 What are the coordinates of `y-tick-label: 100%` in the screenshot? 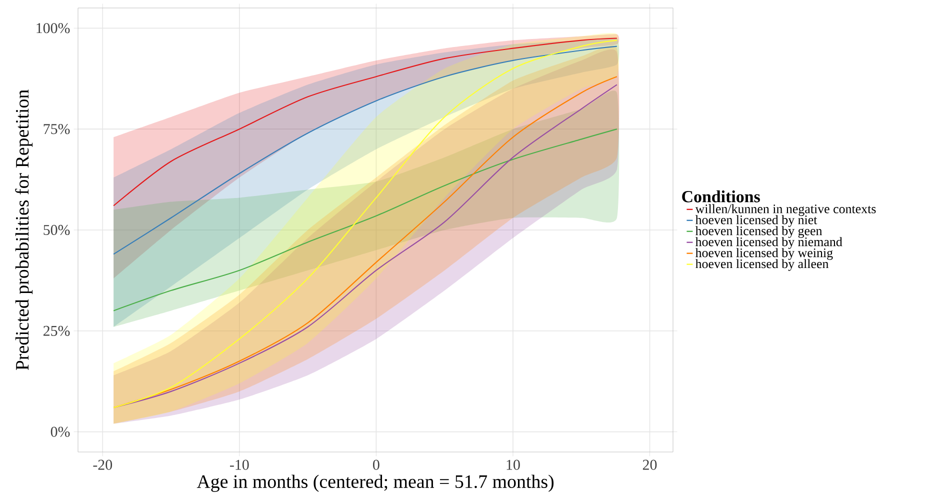 It's located at (53, 28).